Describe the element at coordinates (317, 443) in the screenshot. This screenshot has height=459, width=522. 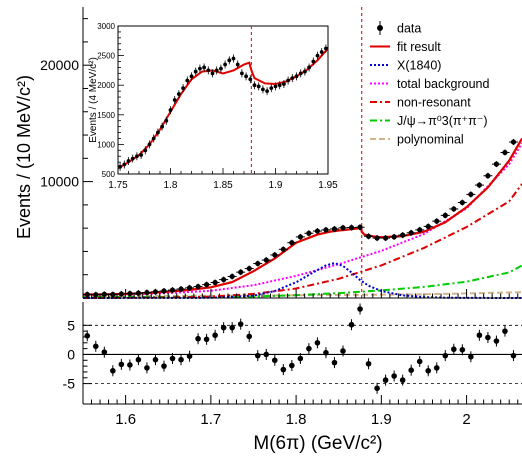
I see `x-axis-label: M(6π) (GeV/c²)` at that location.